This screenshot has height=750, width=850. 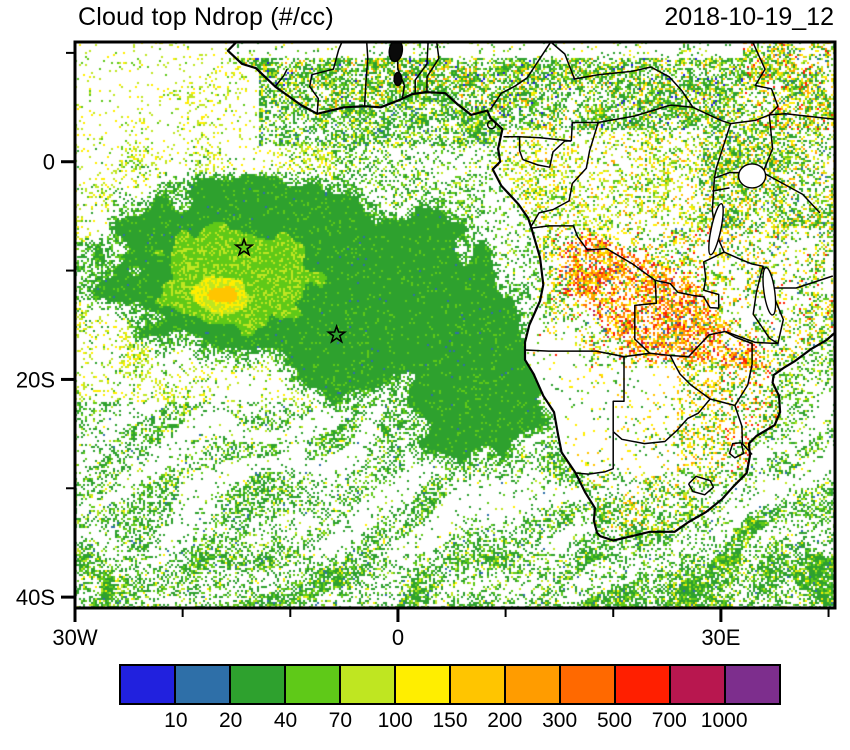 I want to click on colorbar-level-label: 1000, so click(x=724, y=720).